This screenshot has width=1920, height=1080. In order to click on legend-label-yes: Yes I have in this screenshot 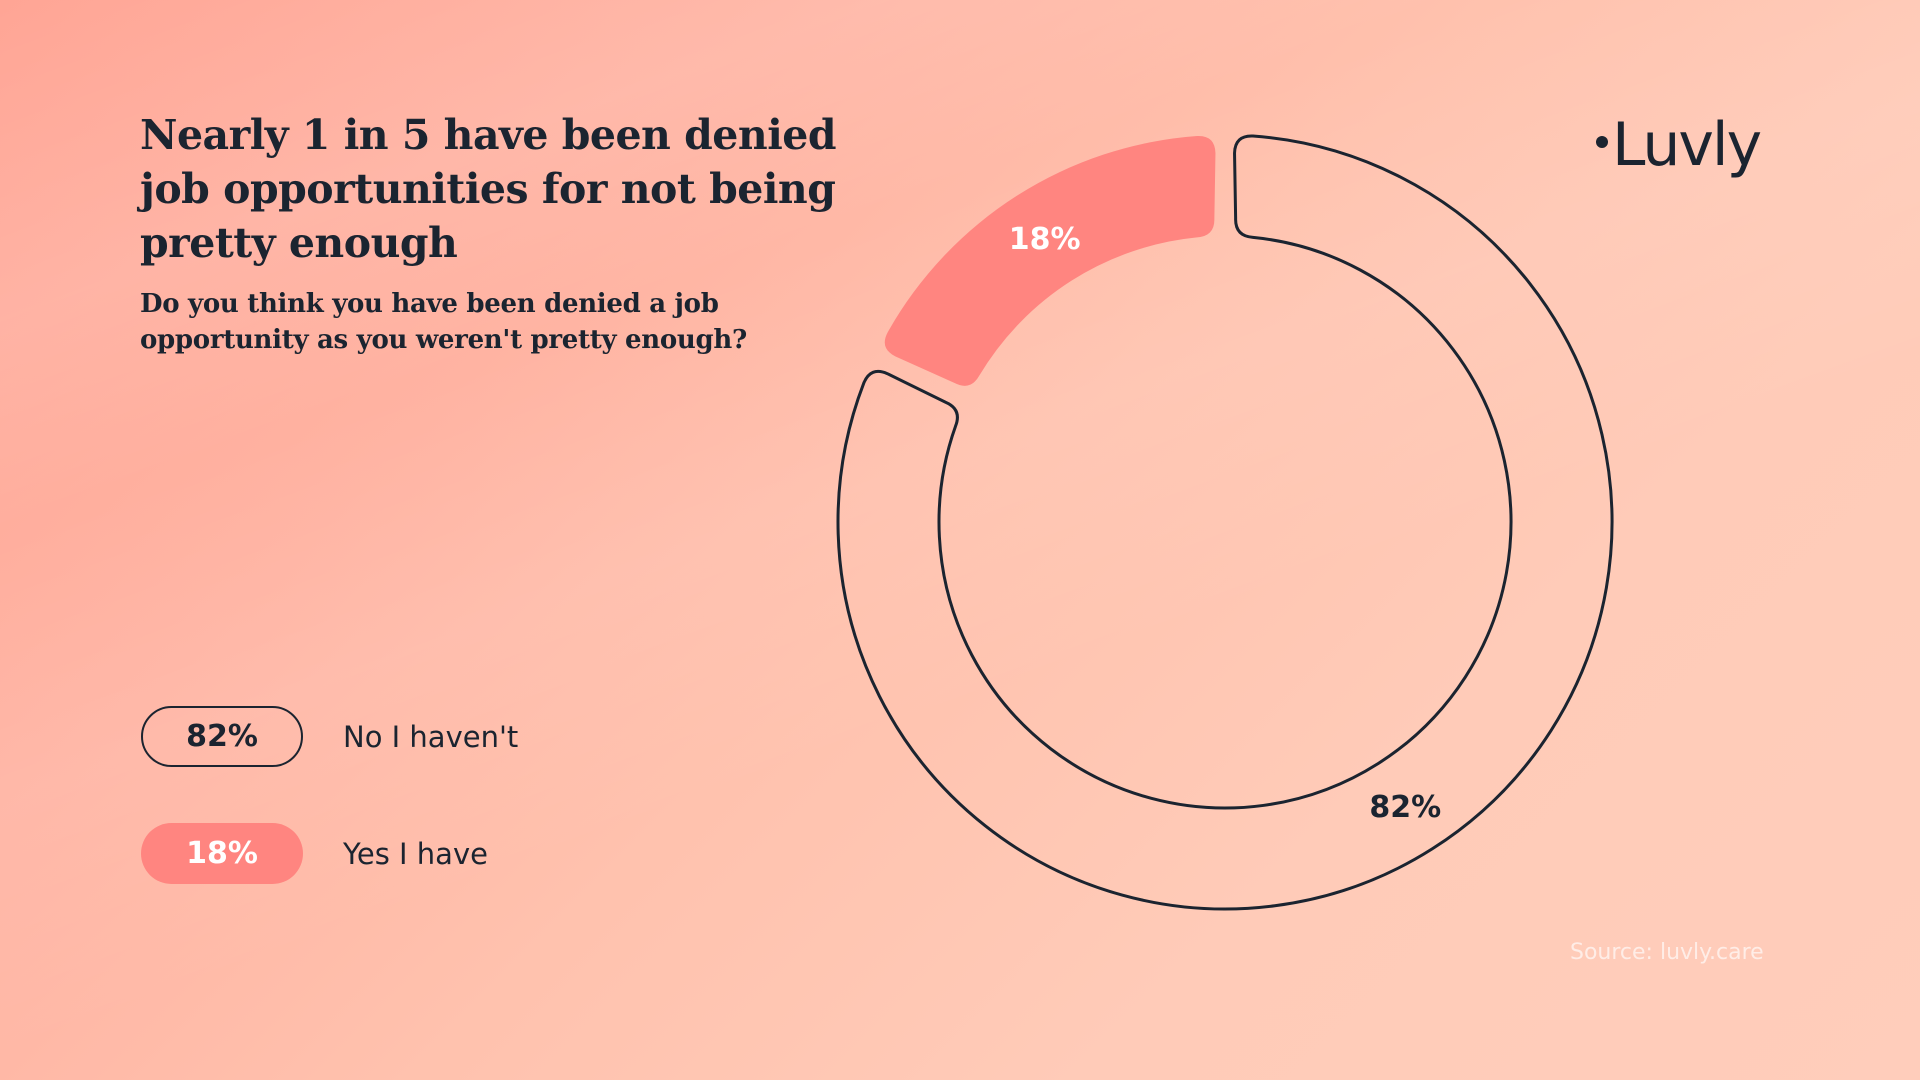, I will do `click(415, 853)`.